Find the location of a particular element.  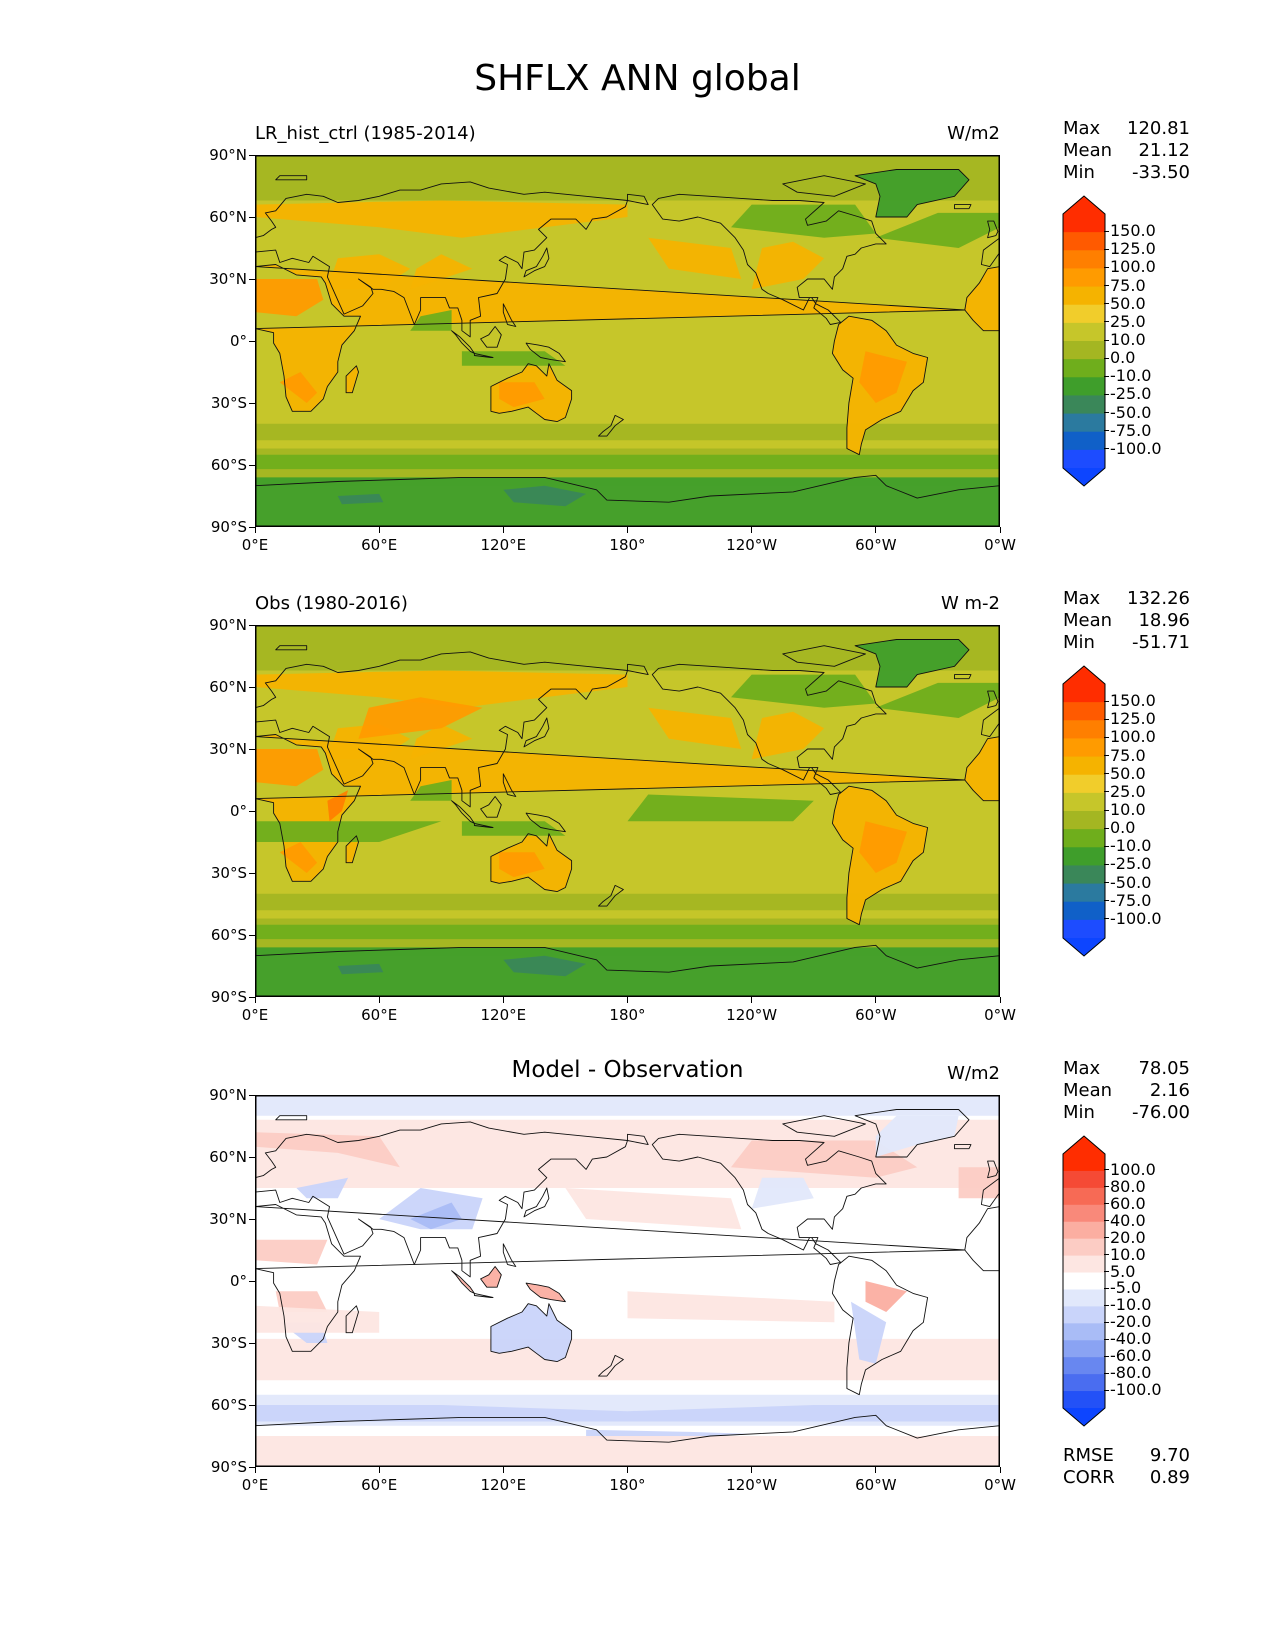

stat-mean-label: Mean is located at coordinates (1088, 1090).